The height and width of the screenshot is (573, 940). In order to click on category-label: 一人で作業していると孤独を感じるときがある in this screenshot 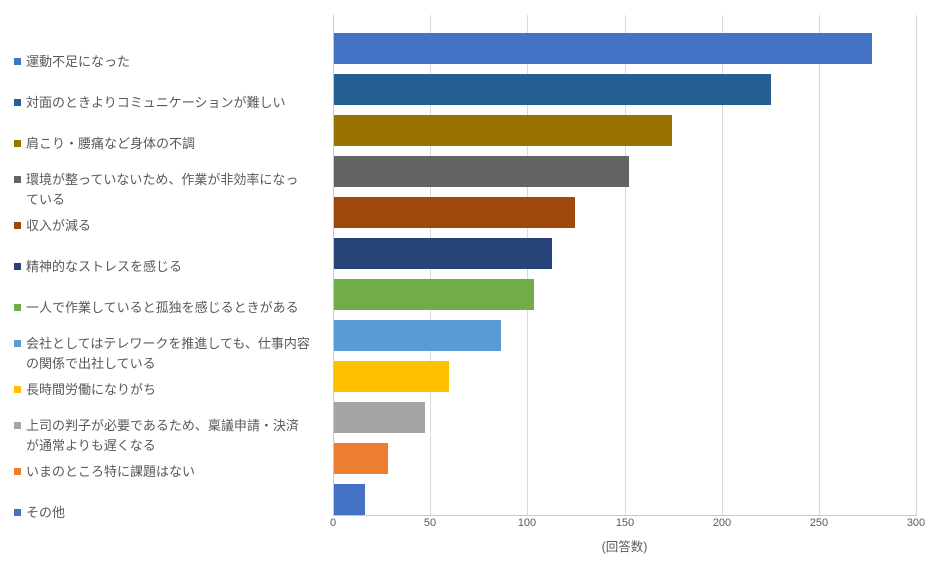, I will do `click(170, 308)`.